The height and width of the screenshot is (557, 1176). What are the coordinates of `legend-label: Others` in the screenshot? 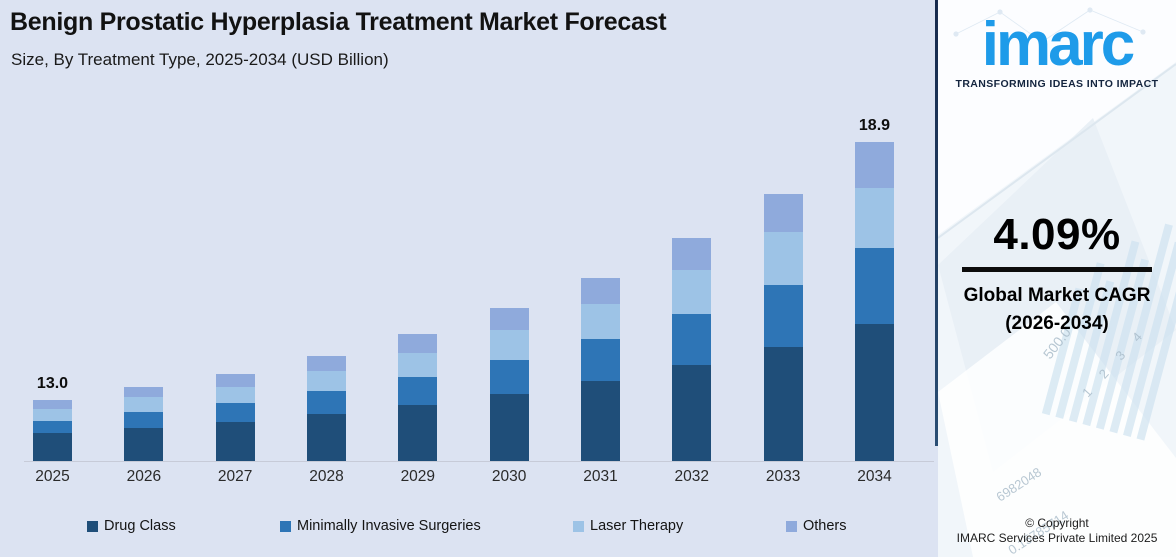 It's located at (825, 526).